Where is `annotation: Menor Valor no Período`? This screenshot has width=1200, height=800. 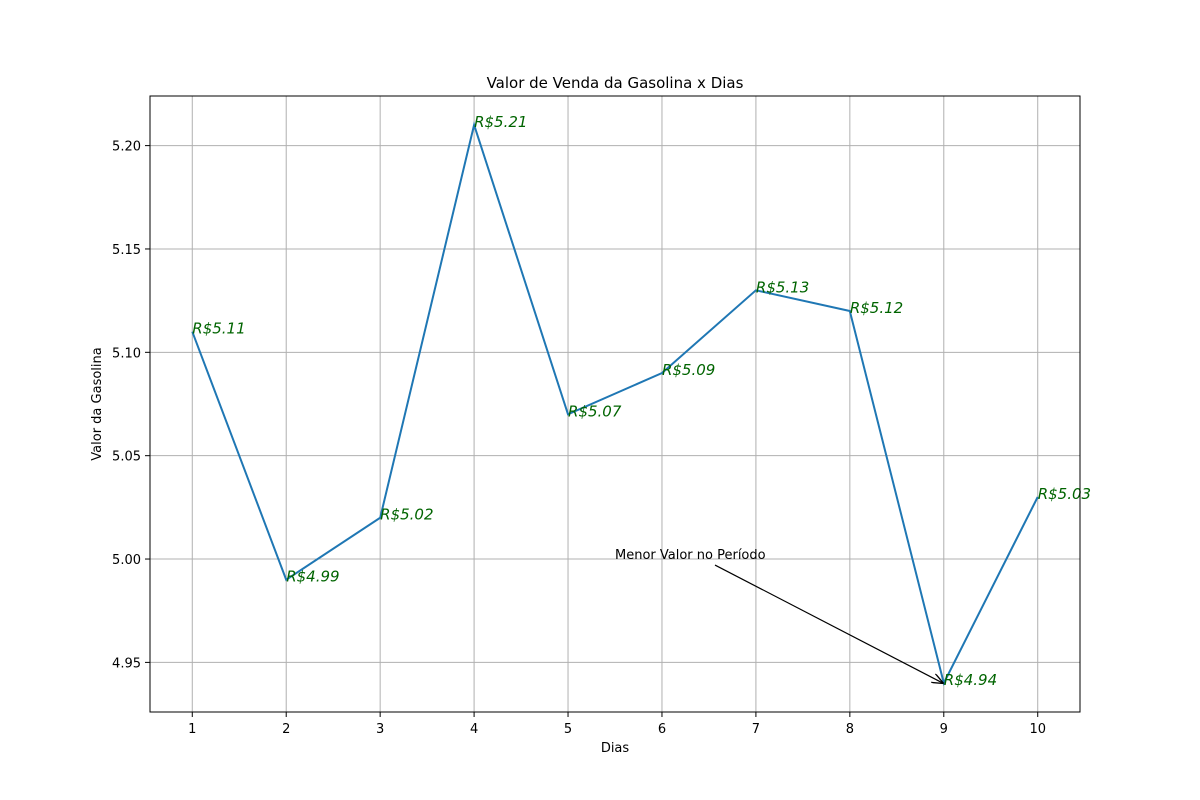
annotation: Menor Valor no Período is located at coordinates (779, 615).